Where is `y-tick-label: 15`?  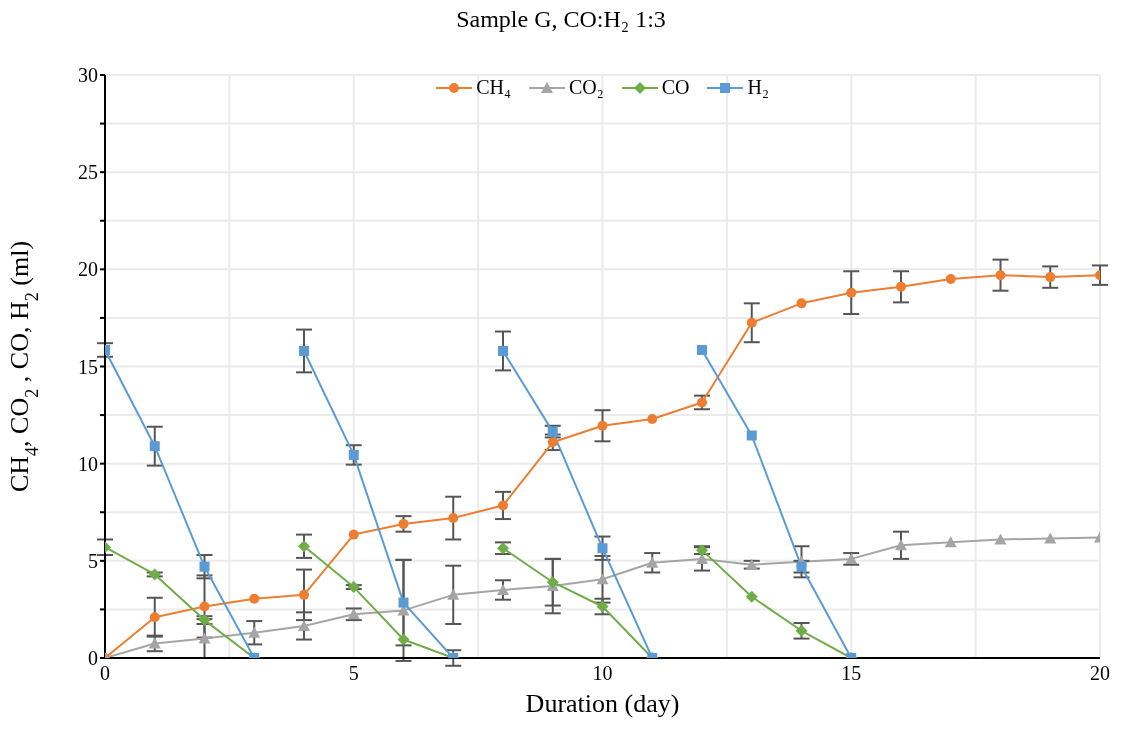 y-tick-label: 15 is located at coordinates (88, 366).